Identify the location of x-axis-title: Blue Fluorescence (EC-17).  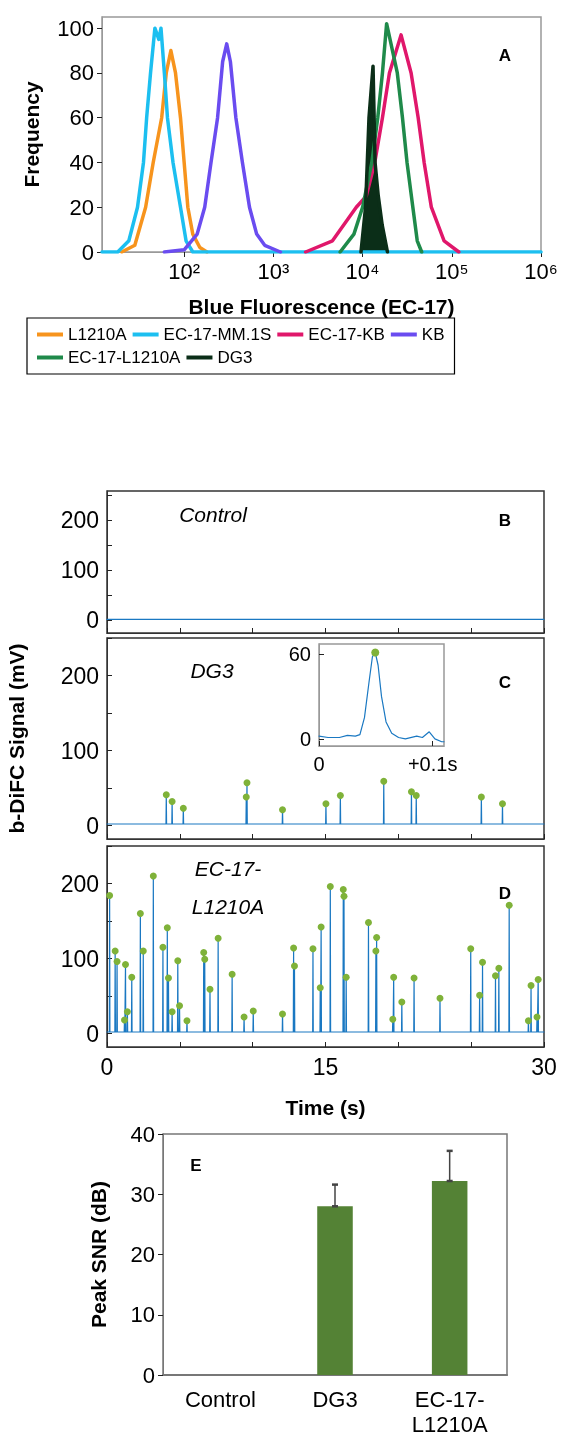
(321, 306).